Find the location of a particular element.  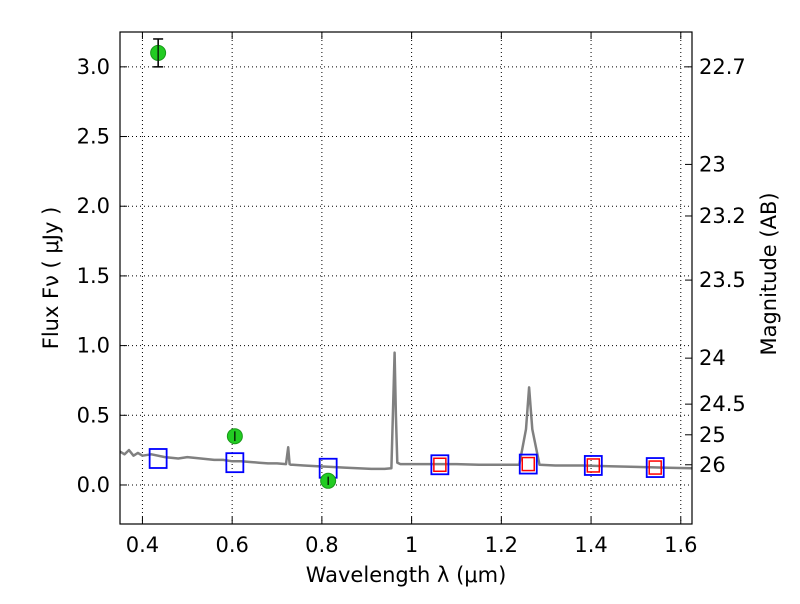

x-tick-label: 0.6 is located at coordinates (231, 545).